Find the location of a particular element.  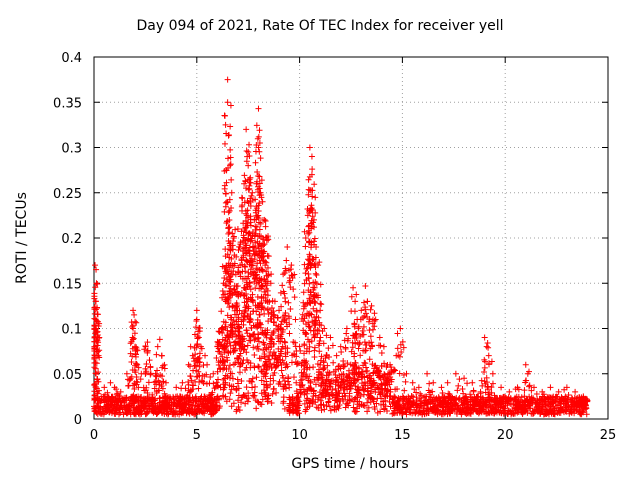

x-tick-label: 20 is located at coordinates (505, 435).